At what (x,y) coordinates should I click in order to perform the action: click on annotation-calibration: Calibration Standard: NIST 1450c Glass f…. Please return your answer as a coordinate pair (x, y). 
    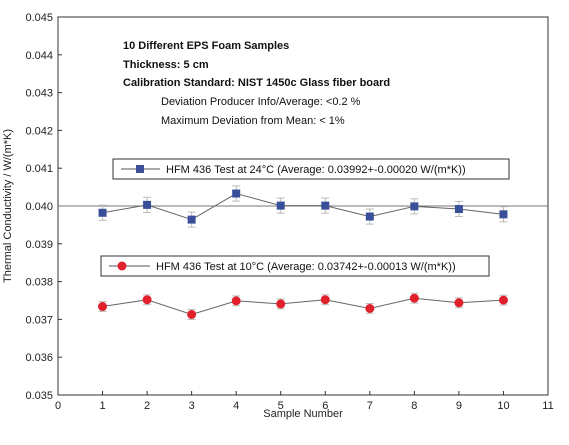
    Looking at the image, I should click on (256, 83).